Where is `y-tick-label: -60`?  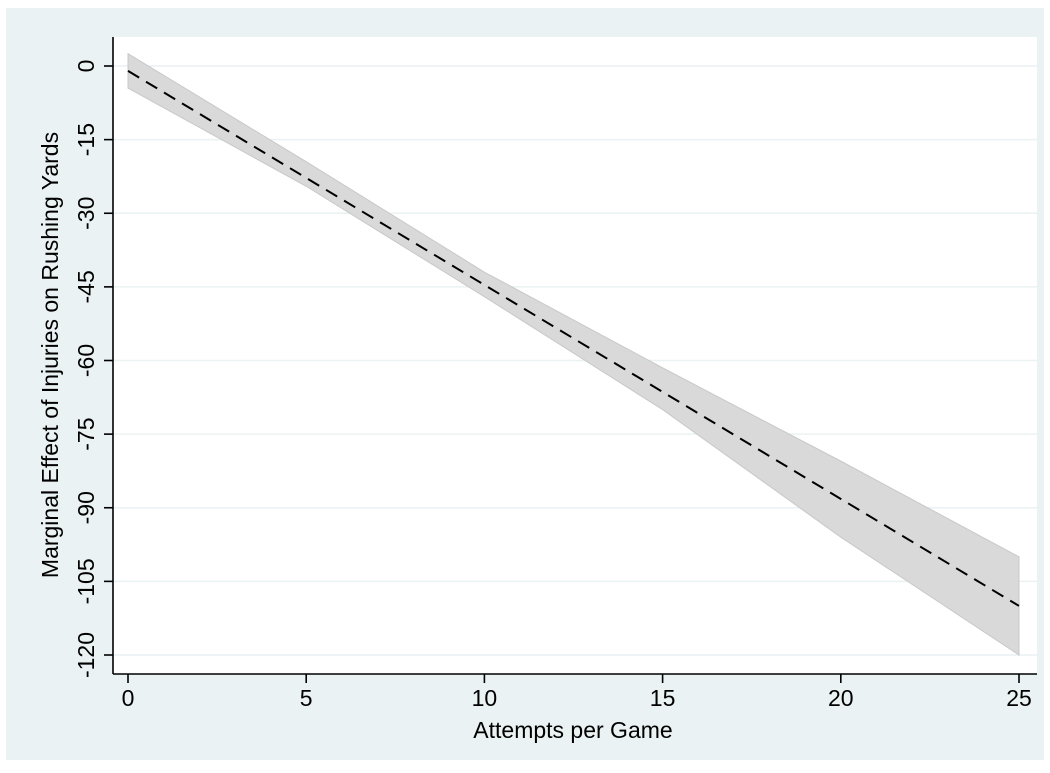
y-tick-label: -60 is located at coordinates (86, 360).